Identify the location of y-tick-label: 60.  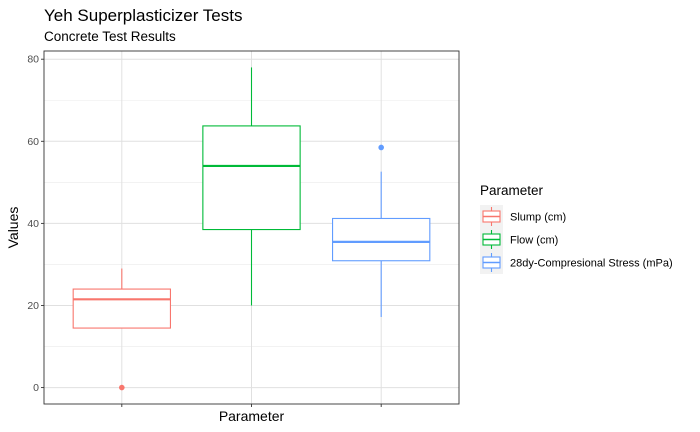
(33, 142).